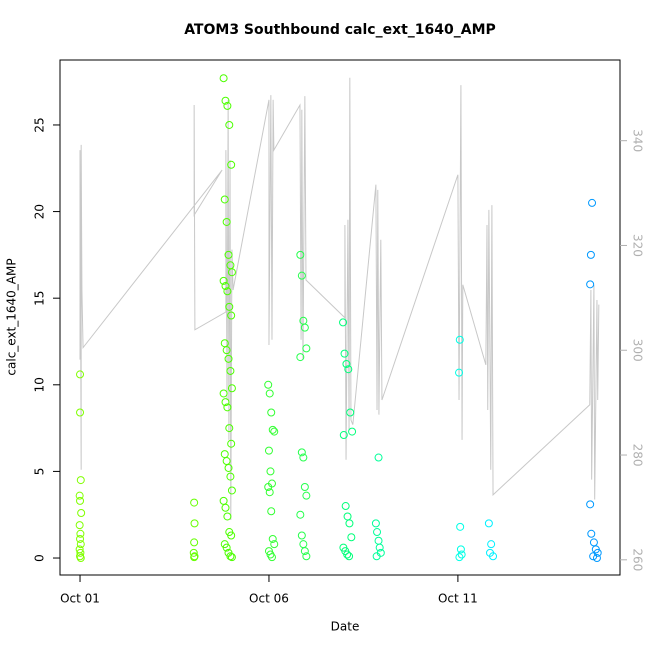 The image size is (650, 650). Describe the element at coordinates (458, 599) in the screenshot. I see `x-tick-label: Oct 11` at that location.